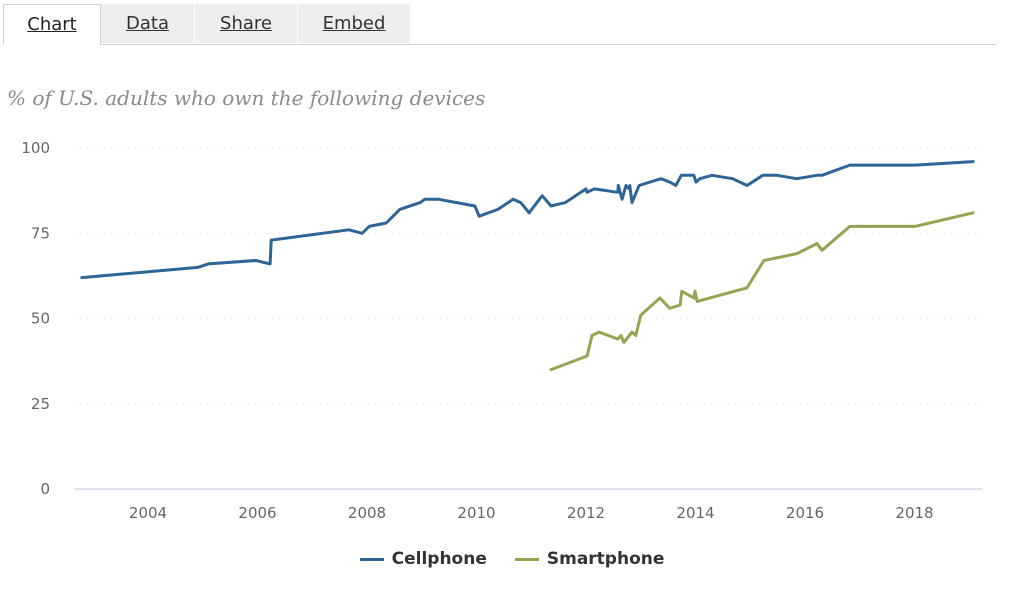 This screenshot has width=1024, height=594. Describe the element at coordinates (500, 24) in the screenshot. I see `tab-bar: Chart Data Share Embed` at that location.